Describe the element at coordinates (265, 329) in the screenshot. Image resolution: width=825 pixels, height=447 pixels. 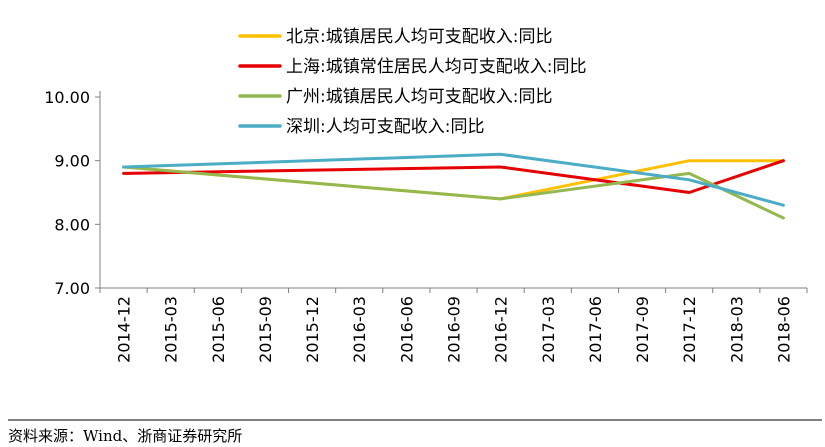
I see `x-tick-label: 2015-09` at that location.